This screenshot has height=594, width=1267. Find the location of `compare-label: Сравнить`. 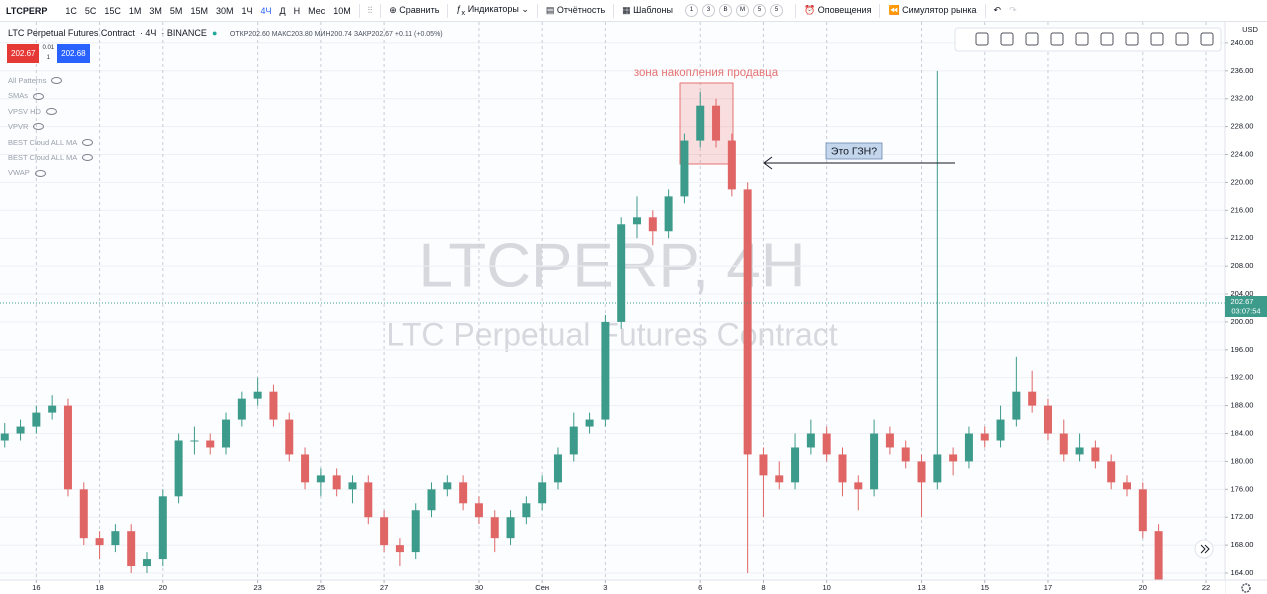

compare-label: Сравнить is located at coordinates (419, 10).